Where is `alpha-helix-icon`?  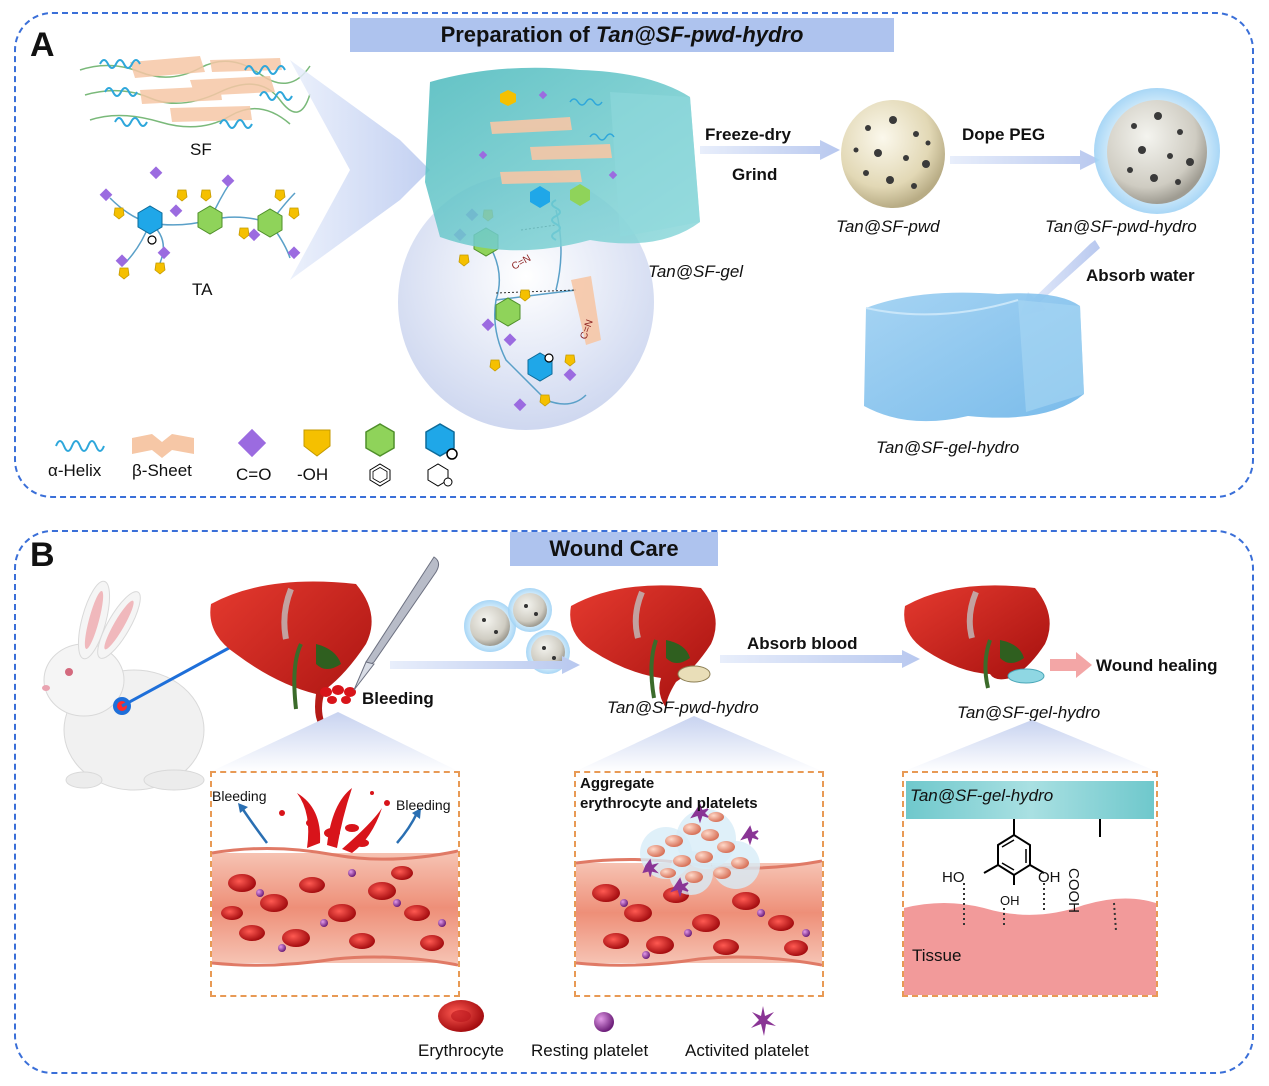
alpha-helix-icon is located at coordinates (80, 446).